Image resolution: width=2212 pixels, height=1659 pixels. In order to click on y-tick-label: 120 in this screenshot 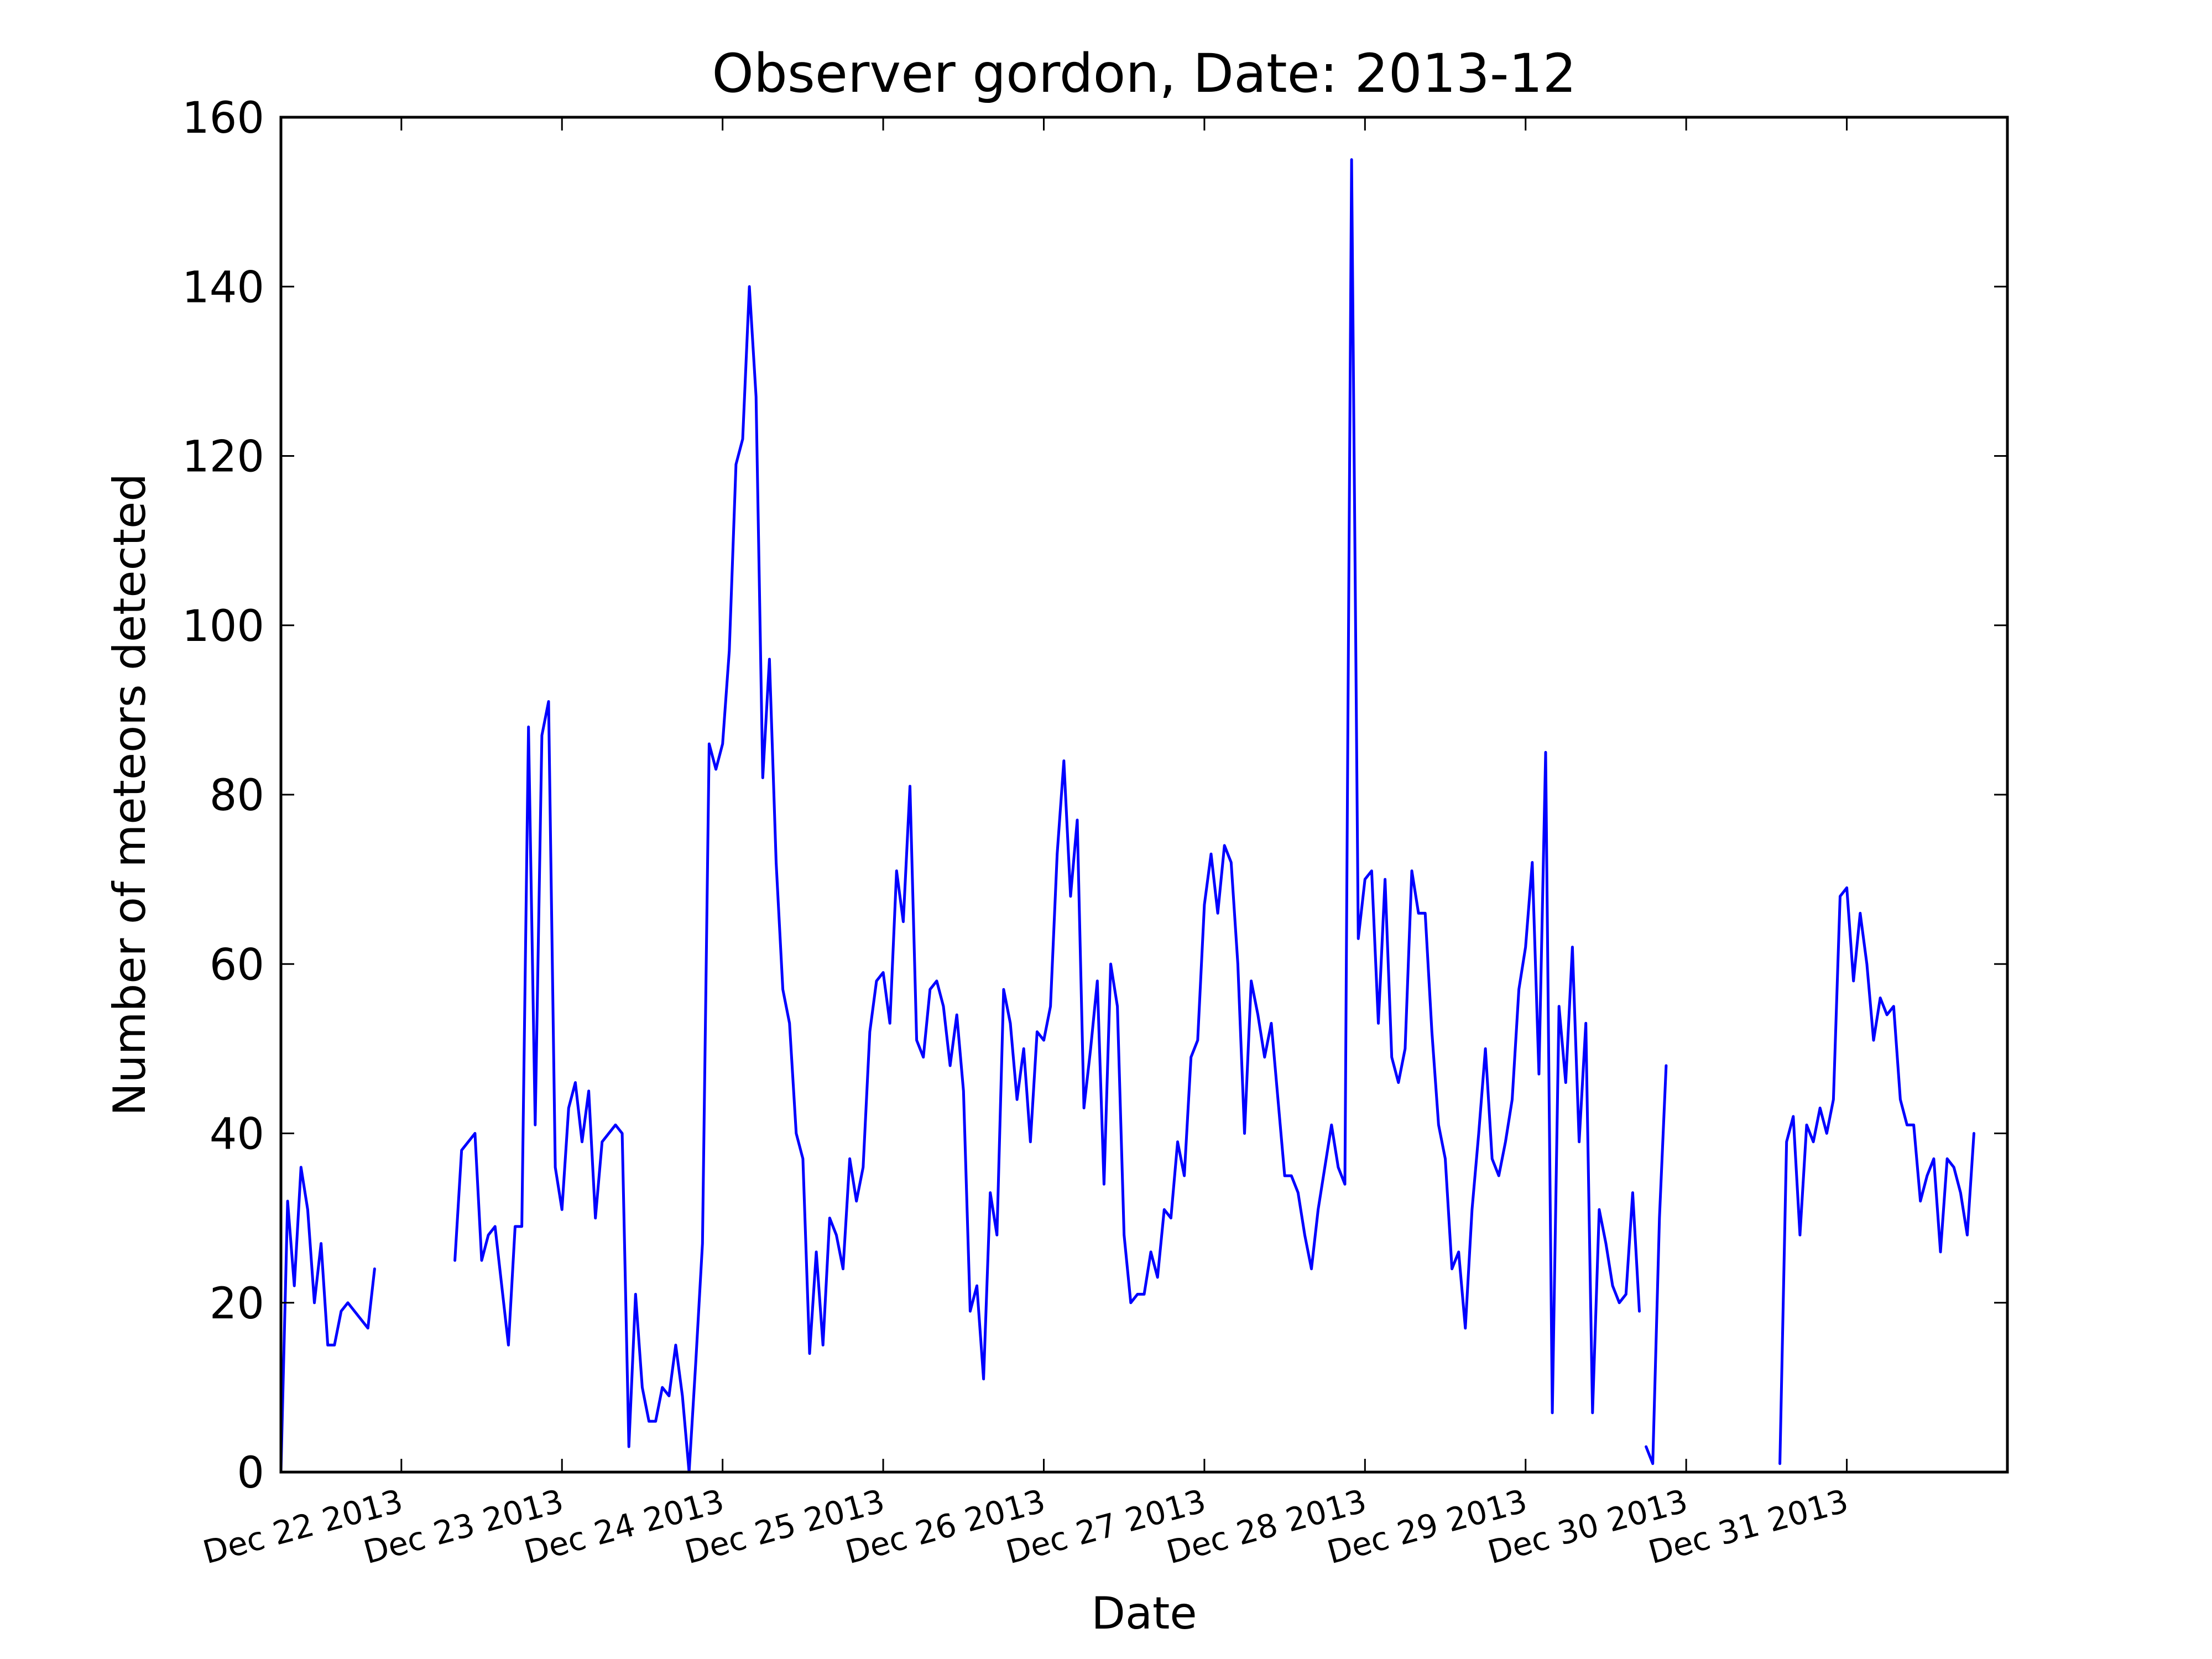, I will do `click(223, 457)`.